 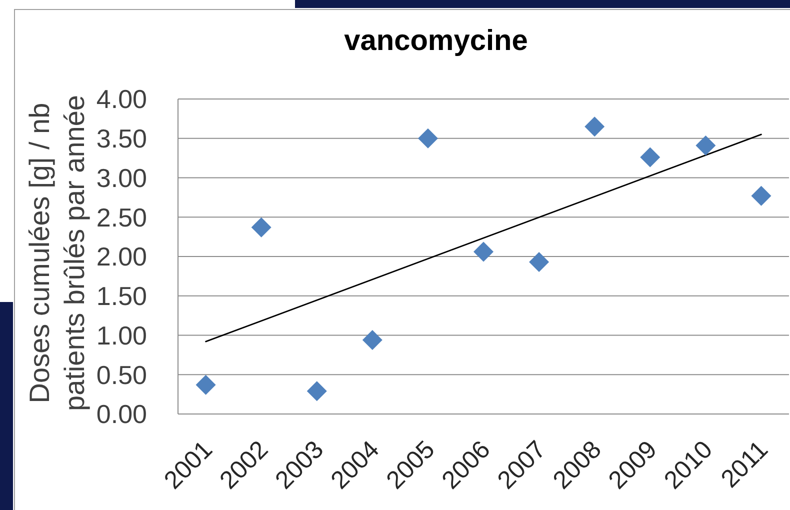 I want to click on y-tick-label: 1.50, so click(x=121, y=296).